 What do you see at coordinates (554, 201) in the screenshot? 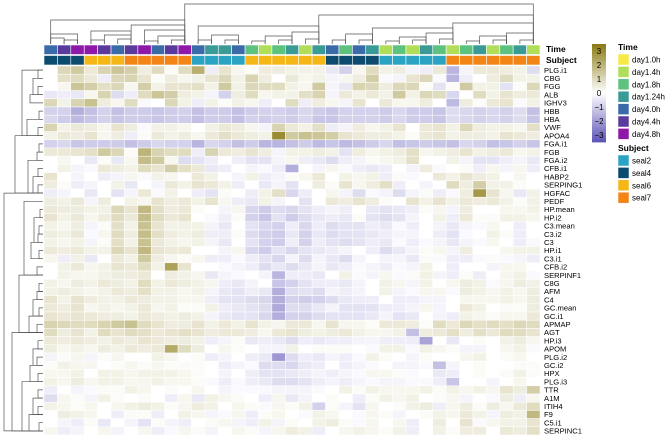
I see `row-label: PEDF` at bounding box center [554, 201].